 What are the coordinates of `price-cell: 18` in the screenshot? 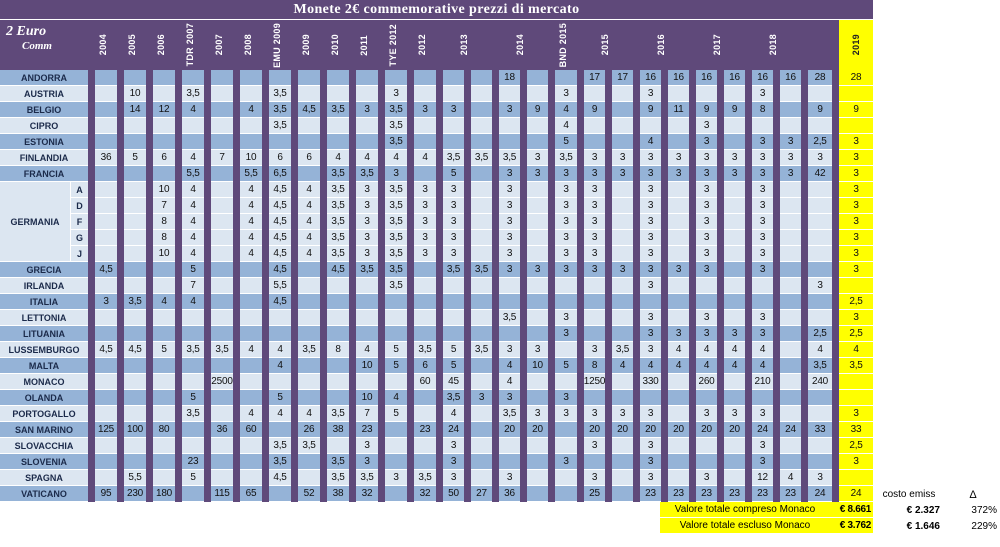 It's located at (509, 78).